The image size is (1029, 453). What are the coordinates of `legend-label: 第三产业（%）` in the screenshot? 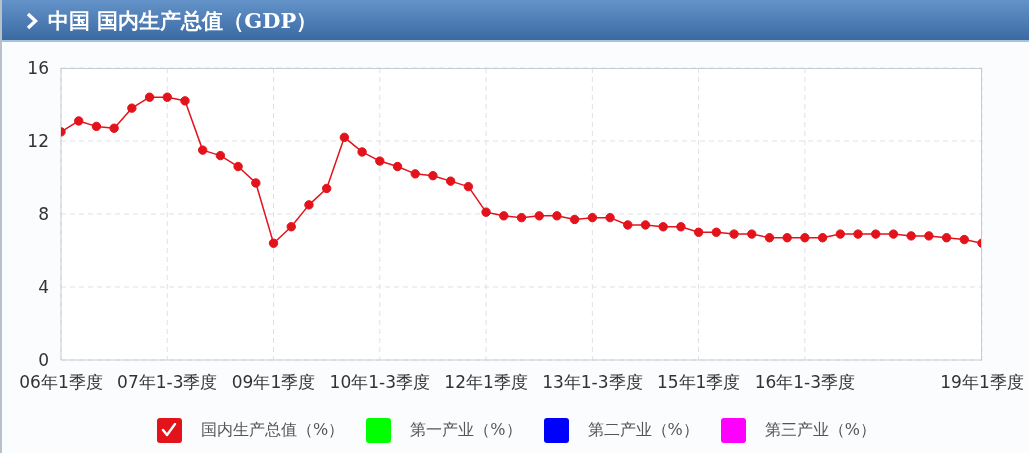 It's located at (820, 430).